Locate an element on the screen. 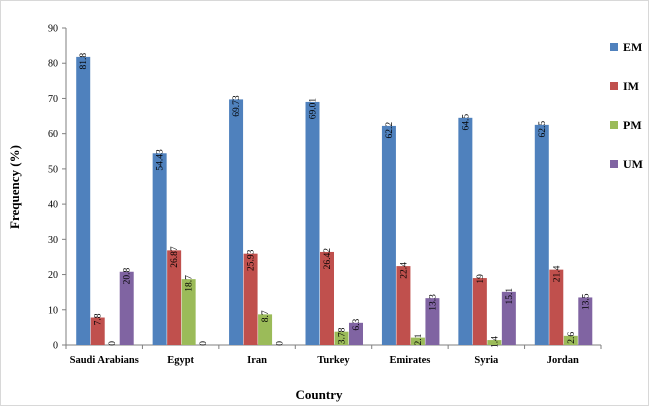  data-label: 62.2 is located at coordinates (390, 130).